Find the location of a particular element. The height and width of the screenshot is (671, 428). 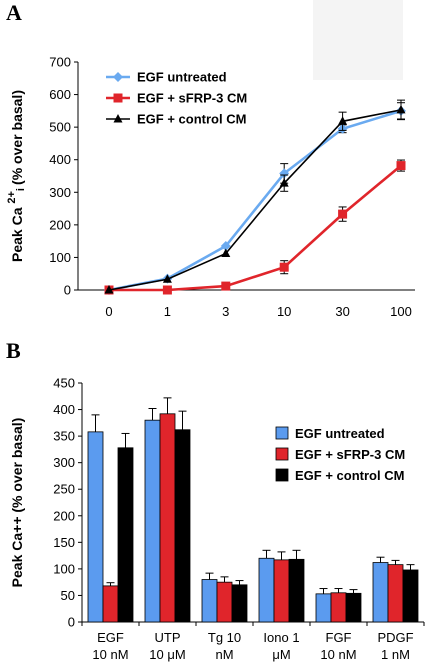

y-axis-title: Peak Ca++ (% over basal) is located at coordinates (17, 503).